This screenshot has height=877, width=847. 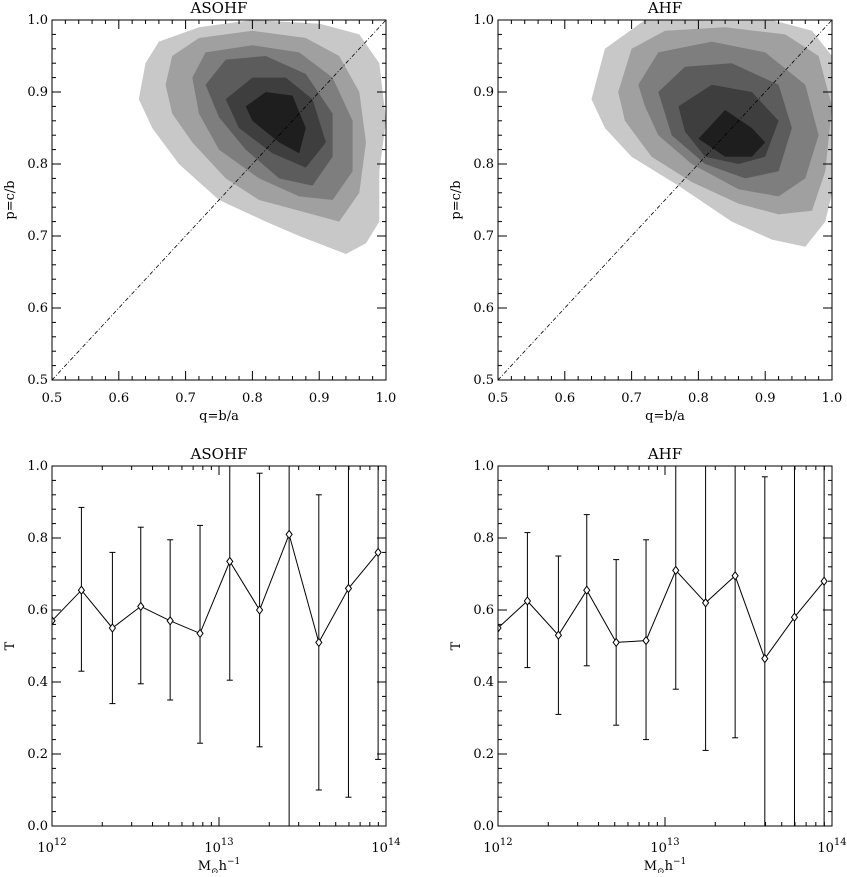 I want to click on x-tick-label: 1012, so click(x=51, y=846).